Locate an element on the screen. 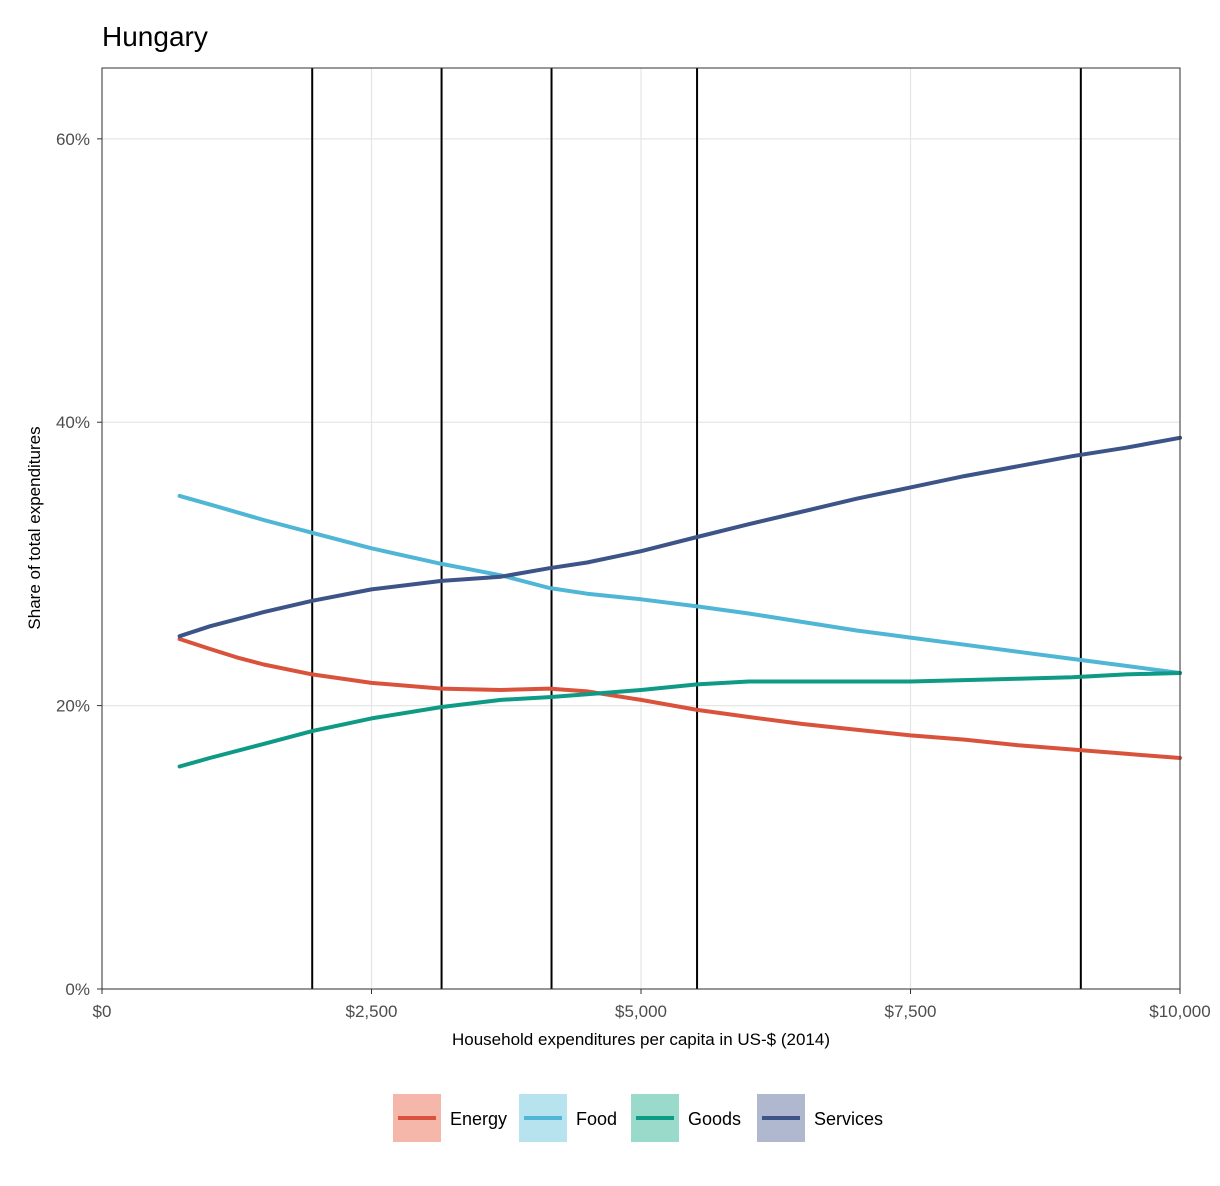 The width and height of the screenshot is (1220, 1186). legend-item-services: Services is located at coordinates (820, 1118).